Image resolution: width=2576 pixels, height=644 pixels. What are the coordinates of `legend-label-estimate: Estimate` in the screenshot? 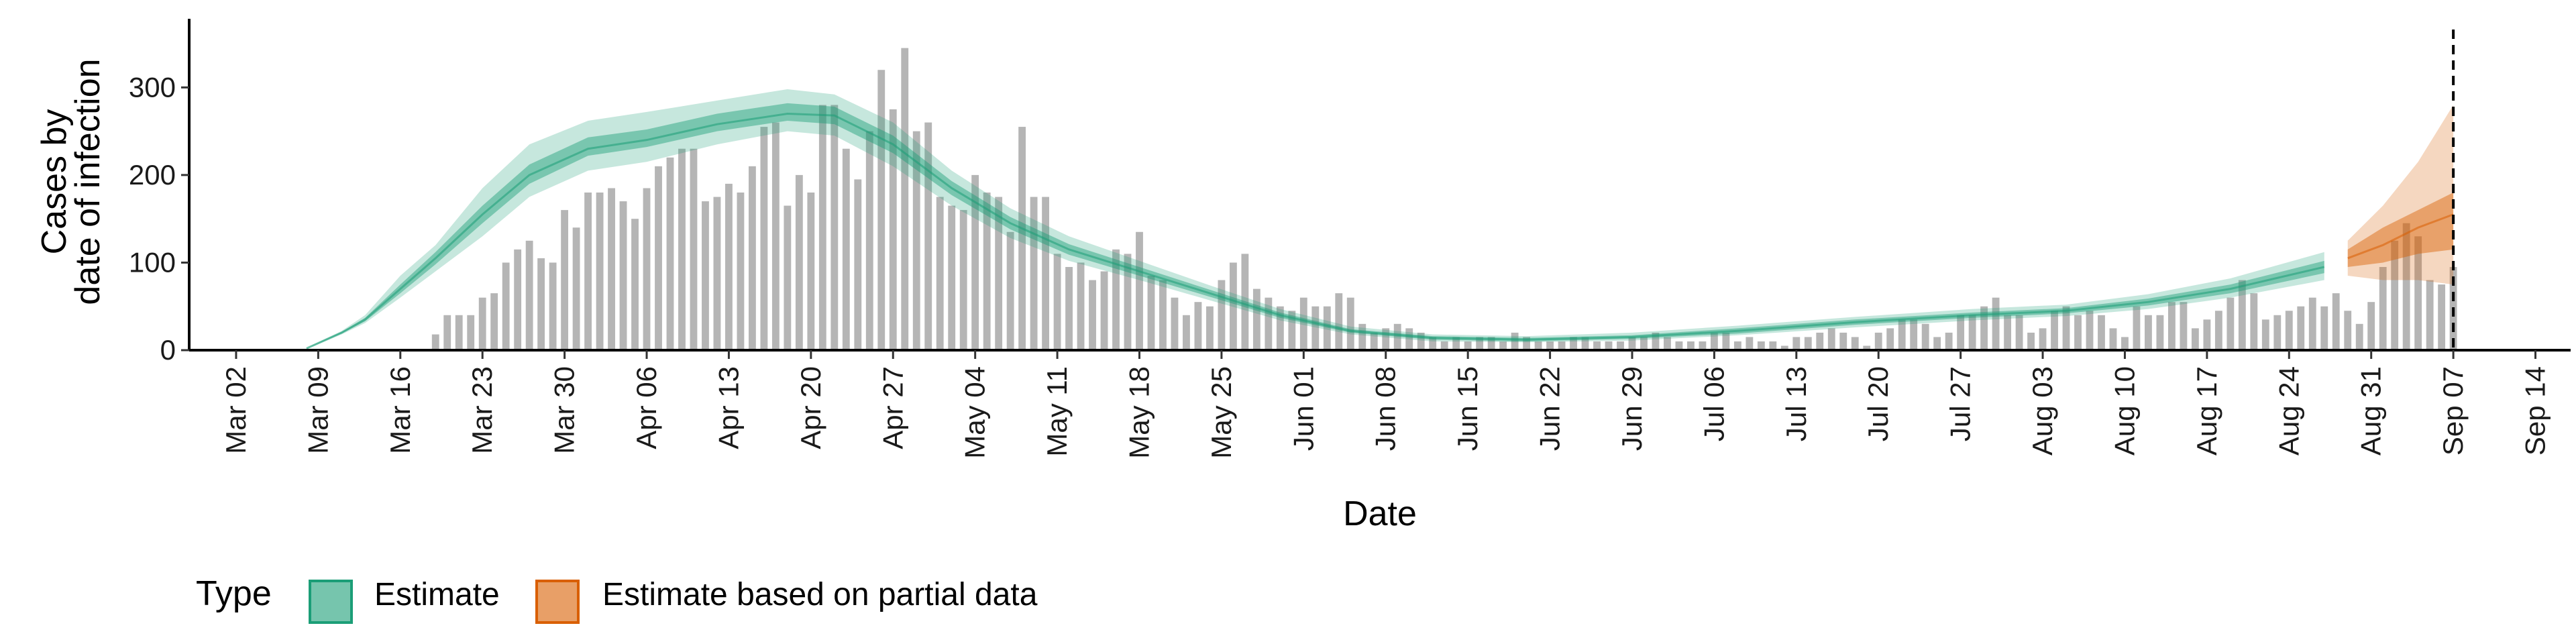 It's located at (437, 594).